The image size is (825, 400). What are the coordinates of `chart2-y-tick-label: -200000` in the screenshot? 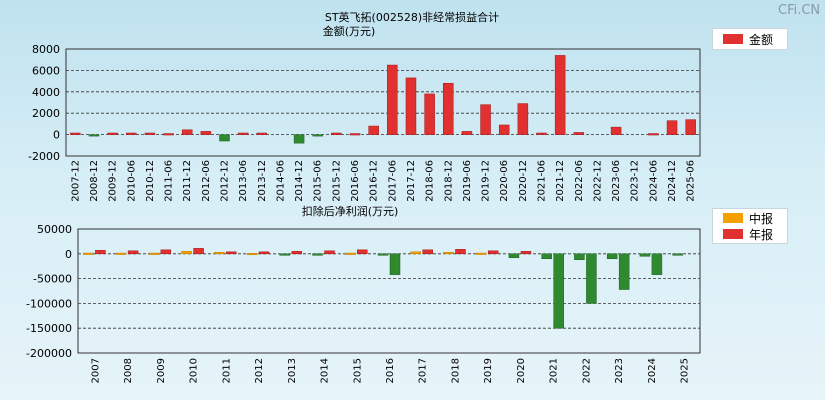 It's located at (49, 353).